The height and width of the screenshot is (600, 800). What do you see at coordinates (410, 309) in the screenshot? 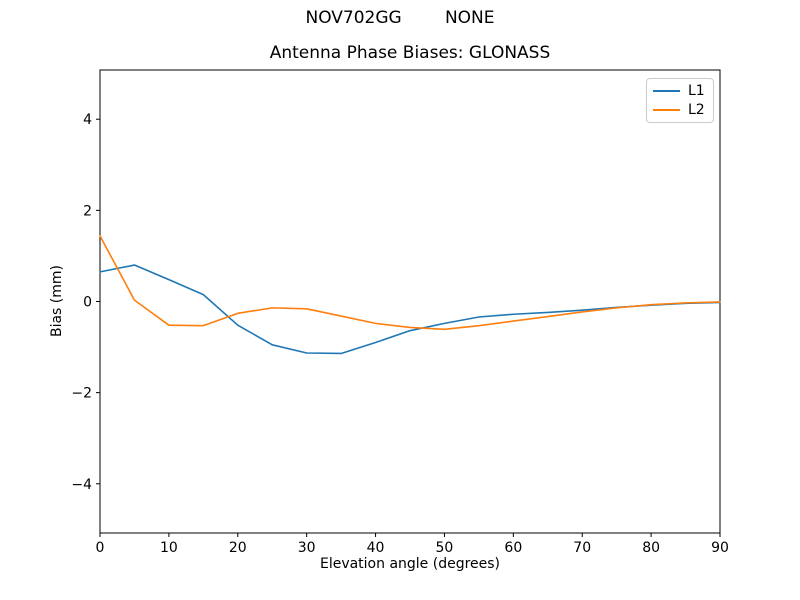
I see `series-line-L1` at bounding box center [410, 309].